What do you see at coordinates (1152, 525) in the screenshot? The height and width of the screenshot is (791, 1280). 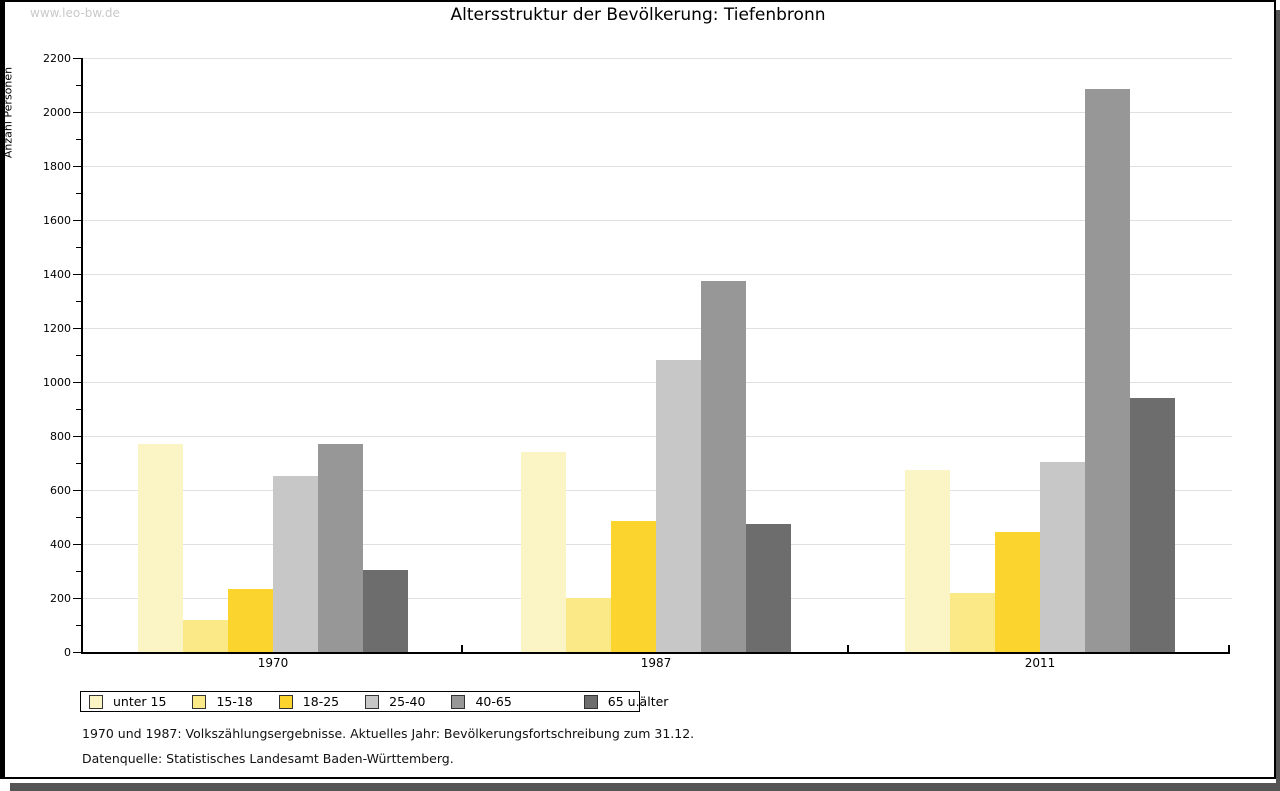 I see `bar-2011-65 u.älter` at bounding box center [1152, 525].